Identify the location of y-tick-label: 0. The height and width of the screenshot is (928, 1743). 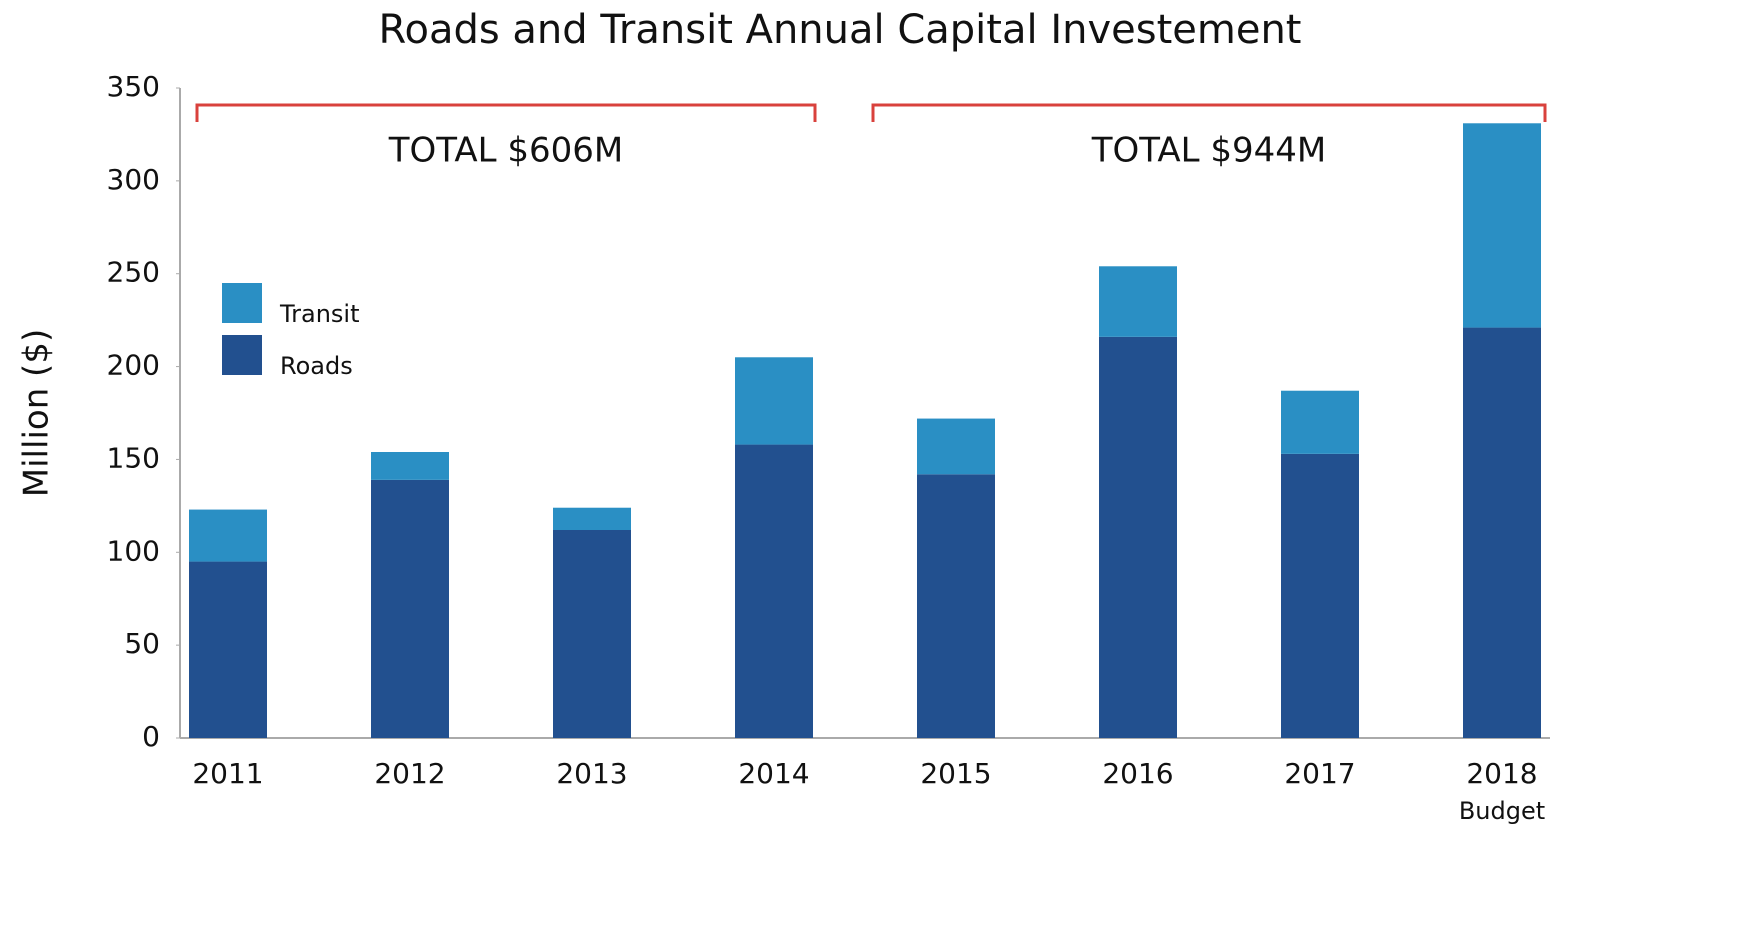
(151, 736).